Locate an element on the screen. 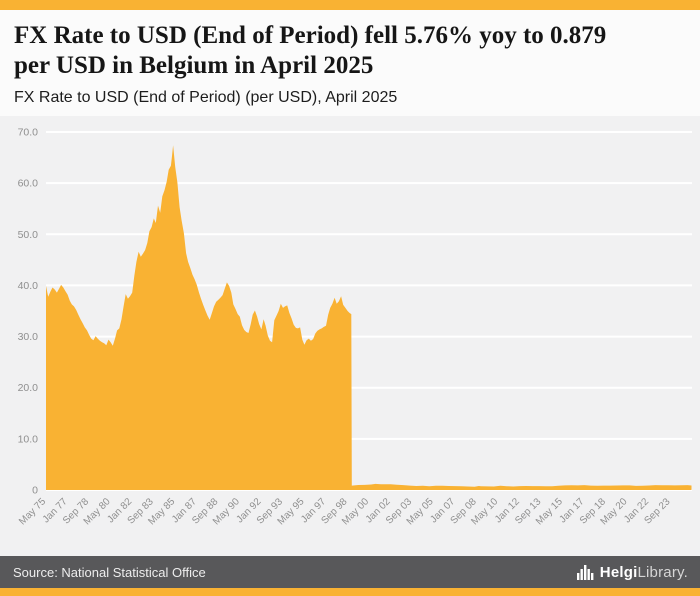 The image size is (700, 596). helgi-logo-icon is located at coordinates (585, 572).